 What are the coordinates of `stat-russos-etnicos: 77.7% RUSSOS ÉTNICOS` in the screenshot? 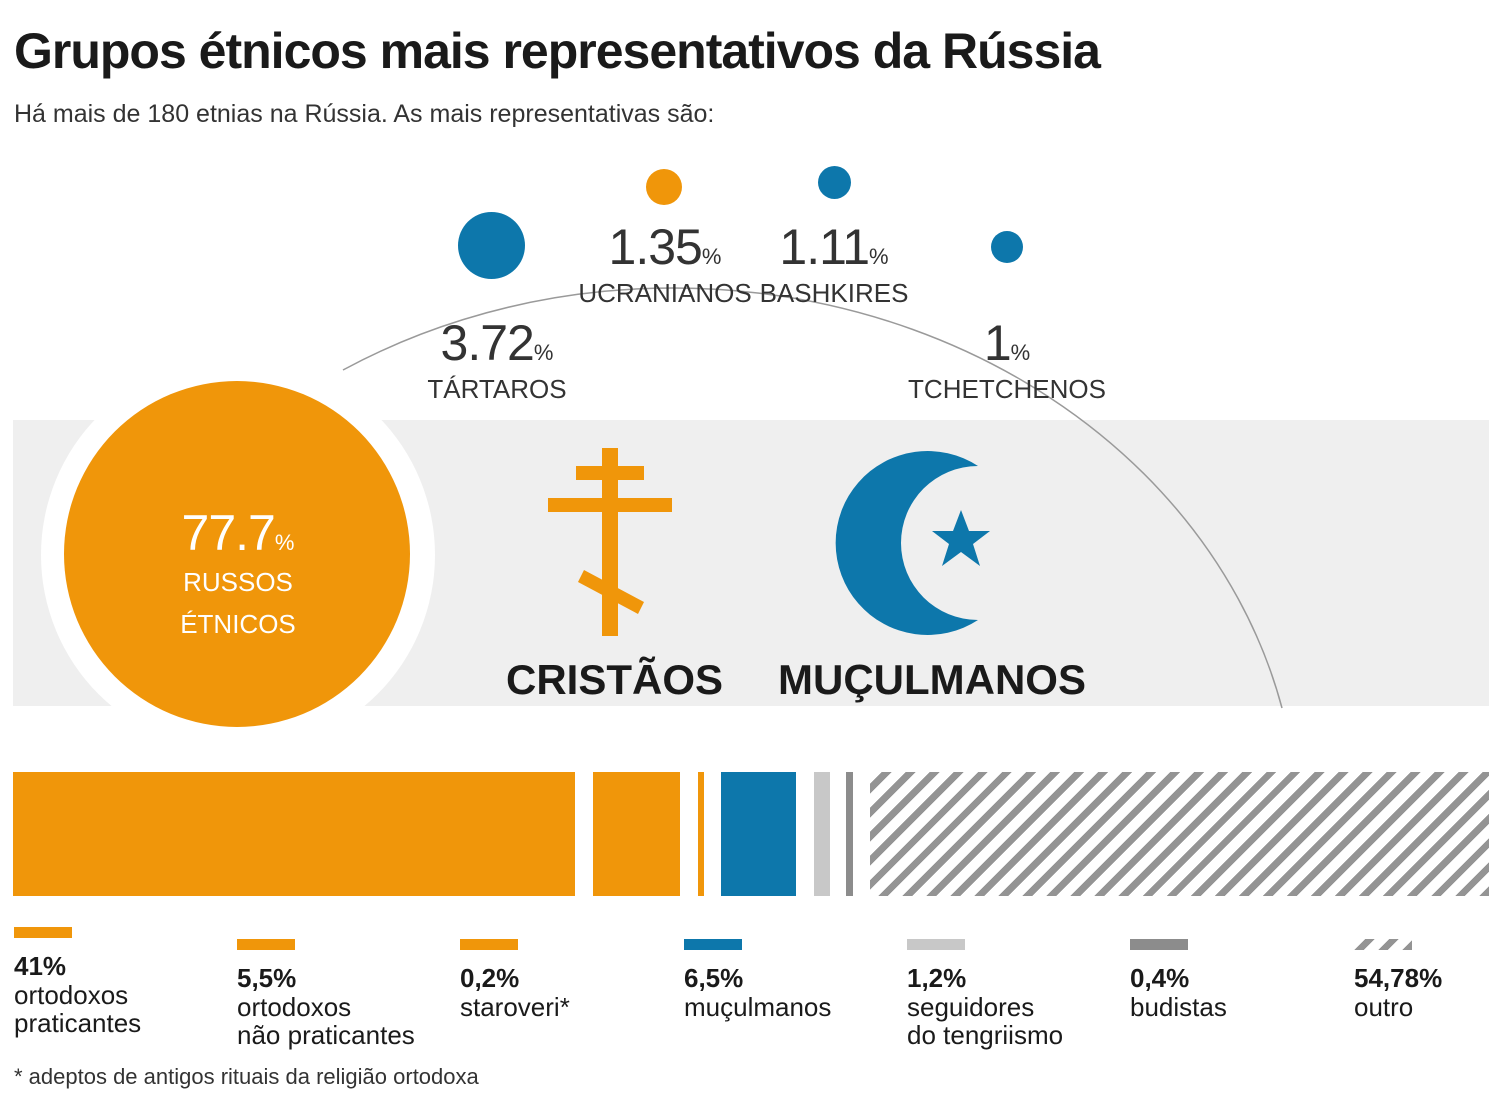 It's located at (238, 576).